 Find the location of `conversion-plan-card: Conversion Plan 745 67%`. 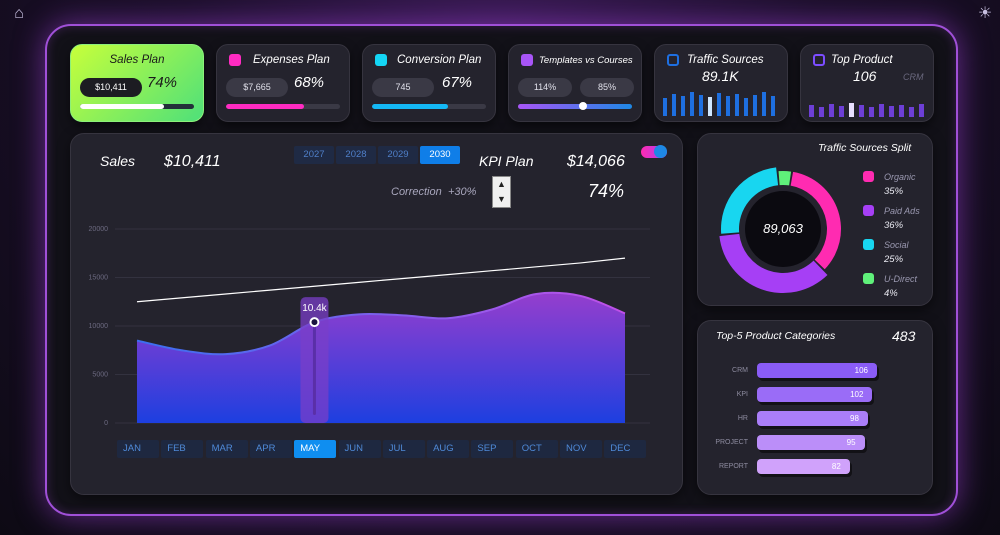

conversion-plan-card: Conversion Plan 745 67% is located at coordinates (429, 83).